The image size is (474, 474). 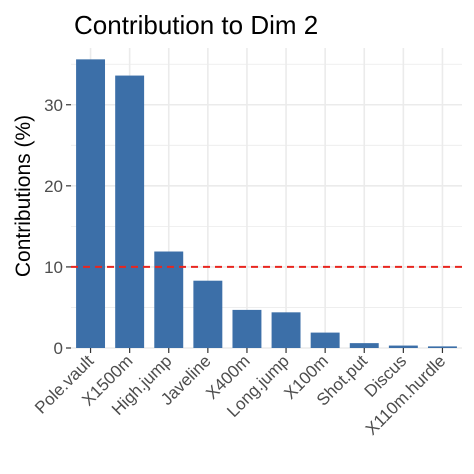 What do you see at coordinates (325, 340) in the screenshot?
I see `bar-X100m` at bounding box center [325, 340].